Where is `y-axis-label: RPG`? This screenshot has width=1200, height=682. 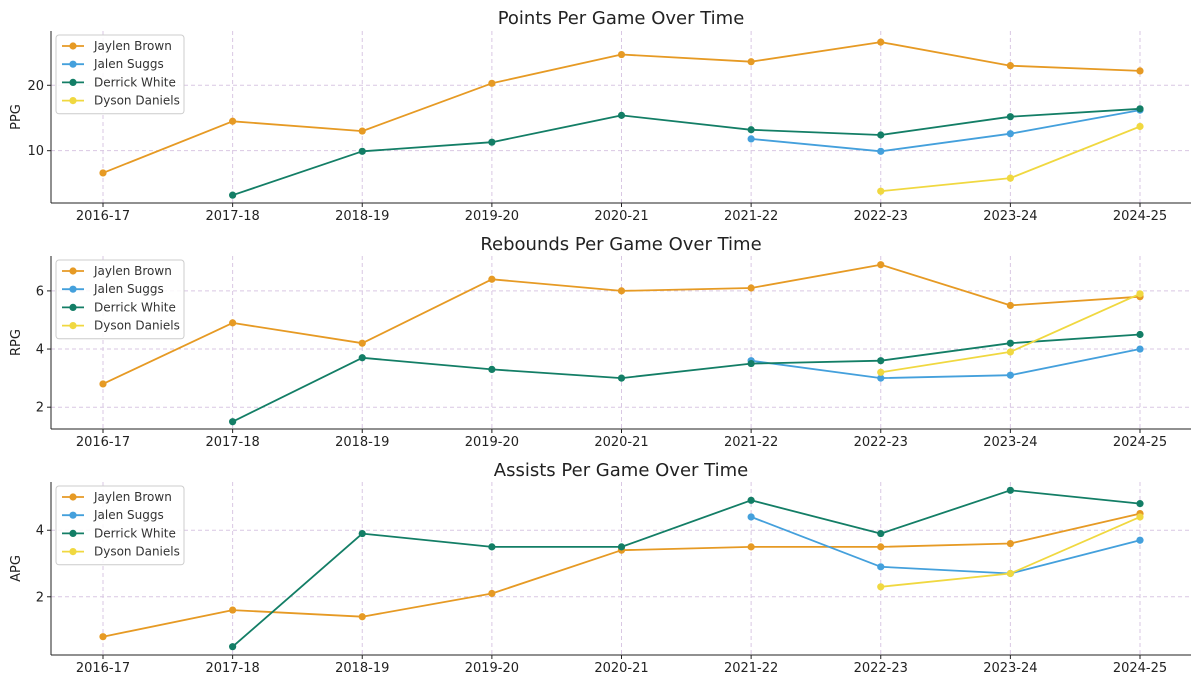 y-axis-label: RPG is located at coordinates (16, 342).